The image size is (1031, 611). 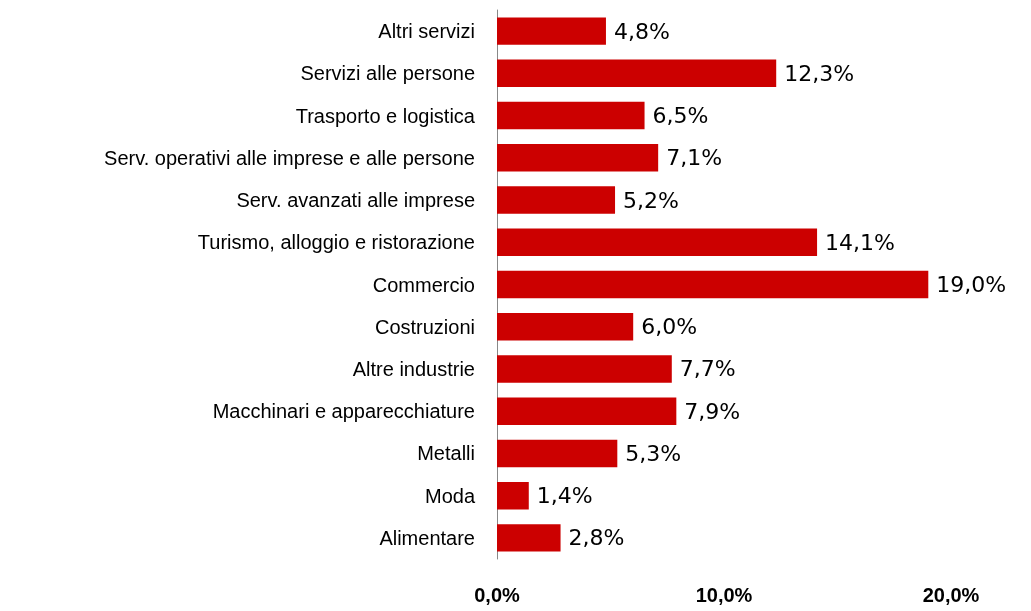 What do you see at coordinates (450, 495) in the screenshot?
I see `y-tick-label: Moda` at bounding box center [450, 495].